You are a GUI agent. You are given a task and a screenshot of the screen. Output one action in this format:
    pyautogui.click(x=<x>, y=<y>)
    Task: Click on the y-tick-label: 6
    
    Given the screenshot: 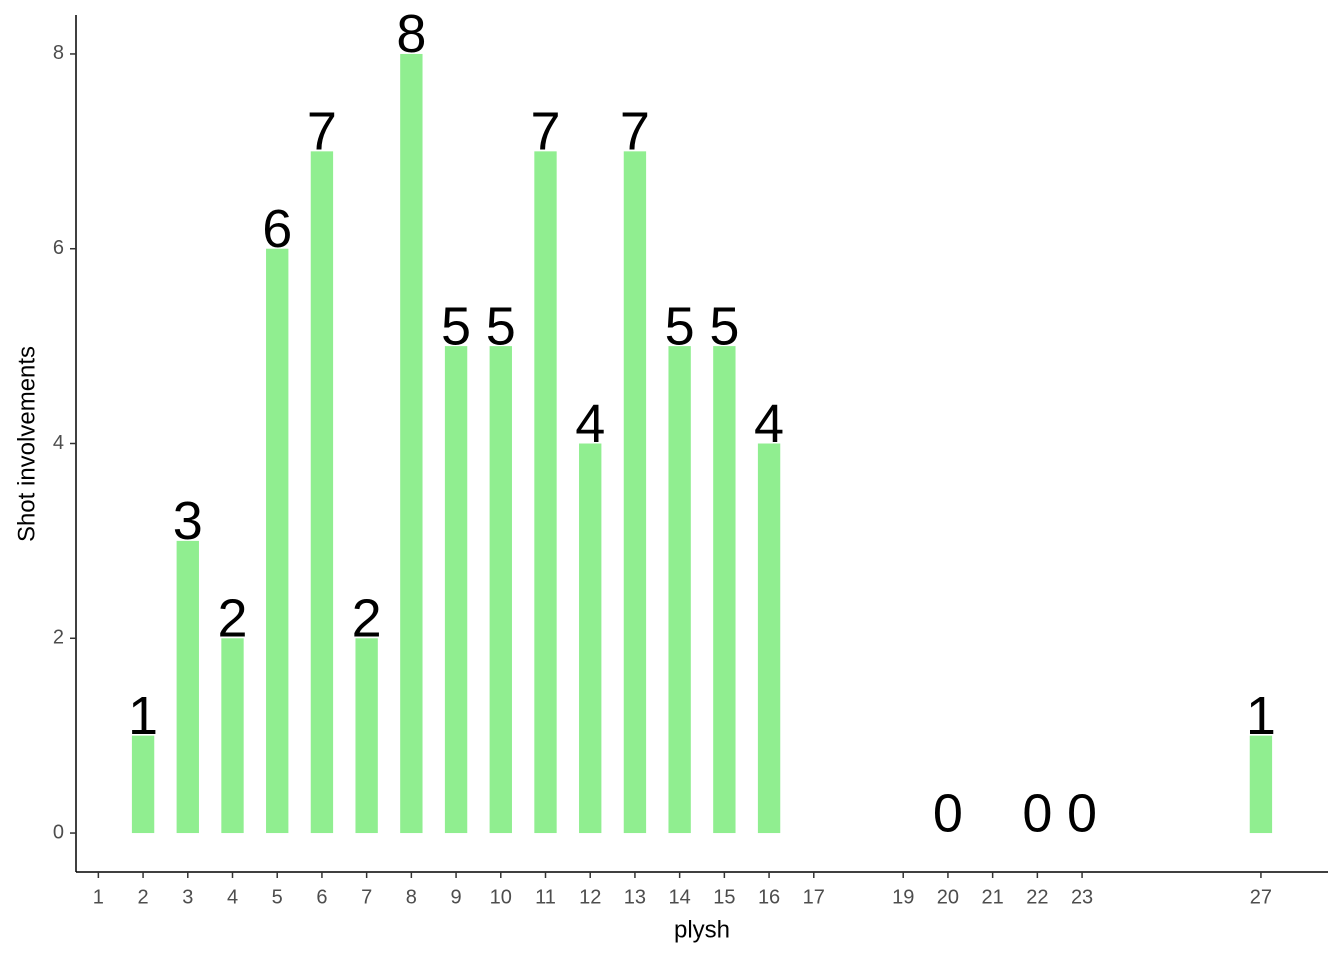 What is the action you would take?
    pyautogui.click(x=58, y=248)
    